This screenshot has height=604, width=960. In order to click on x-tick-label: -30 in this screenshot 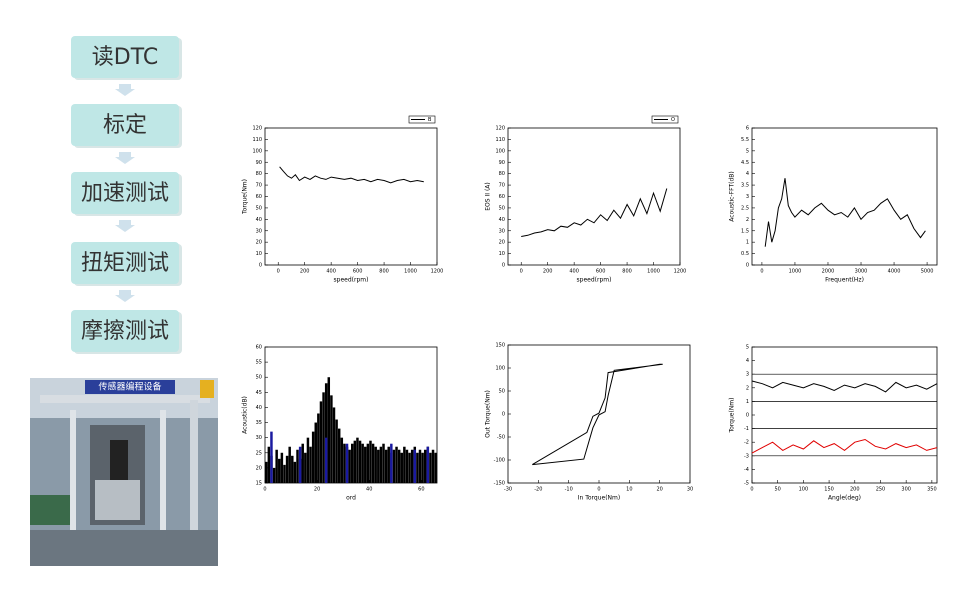, I will do `click(508, 490)`.